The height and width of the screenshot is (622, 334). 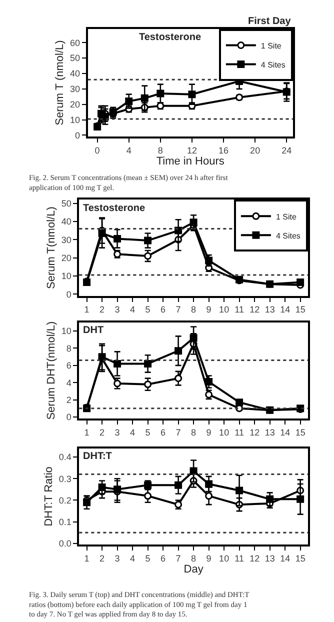 I want to click on x-axis-title: Time in Hours, so click(x=190, y=162).